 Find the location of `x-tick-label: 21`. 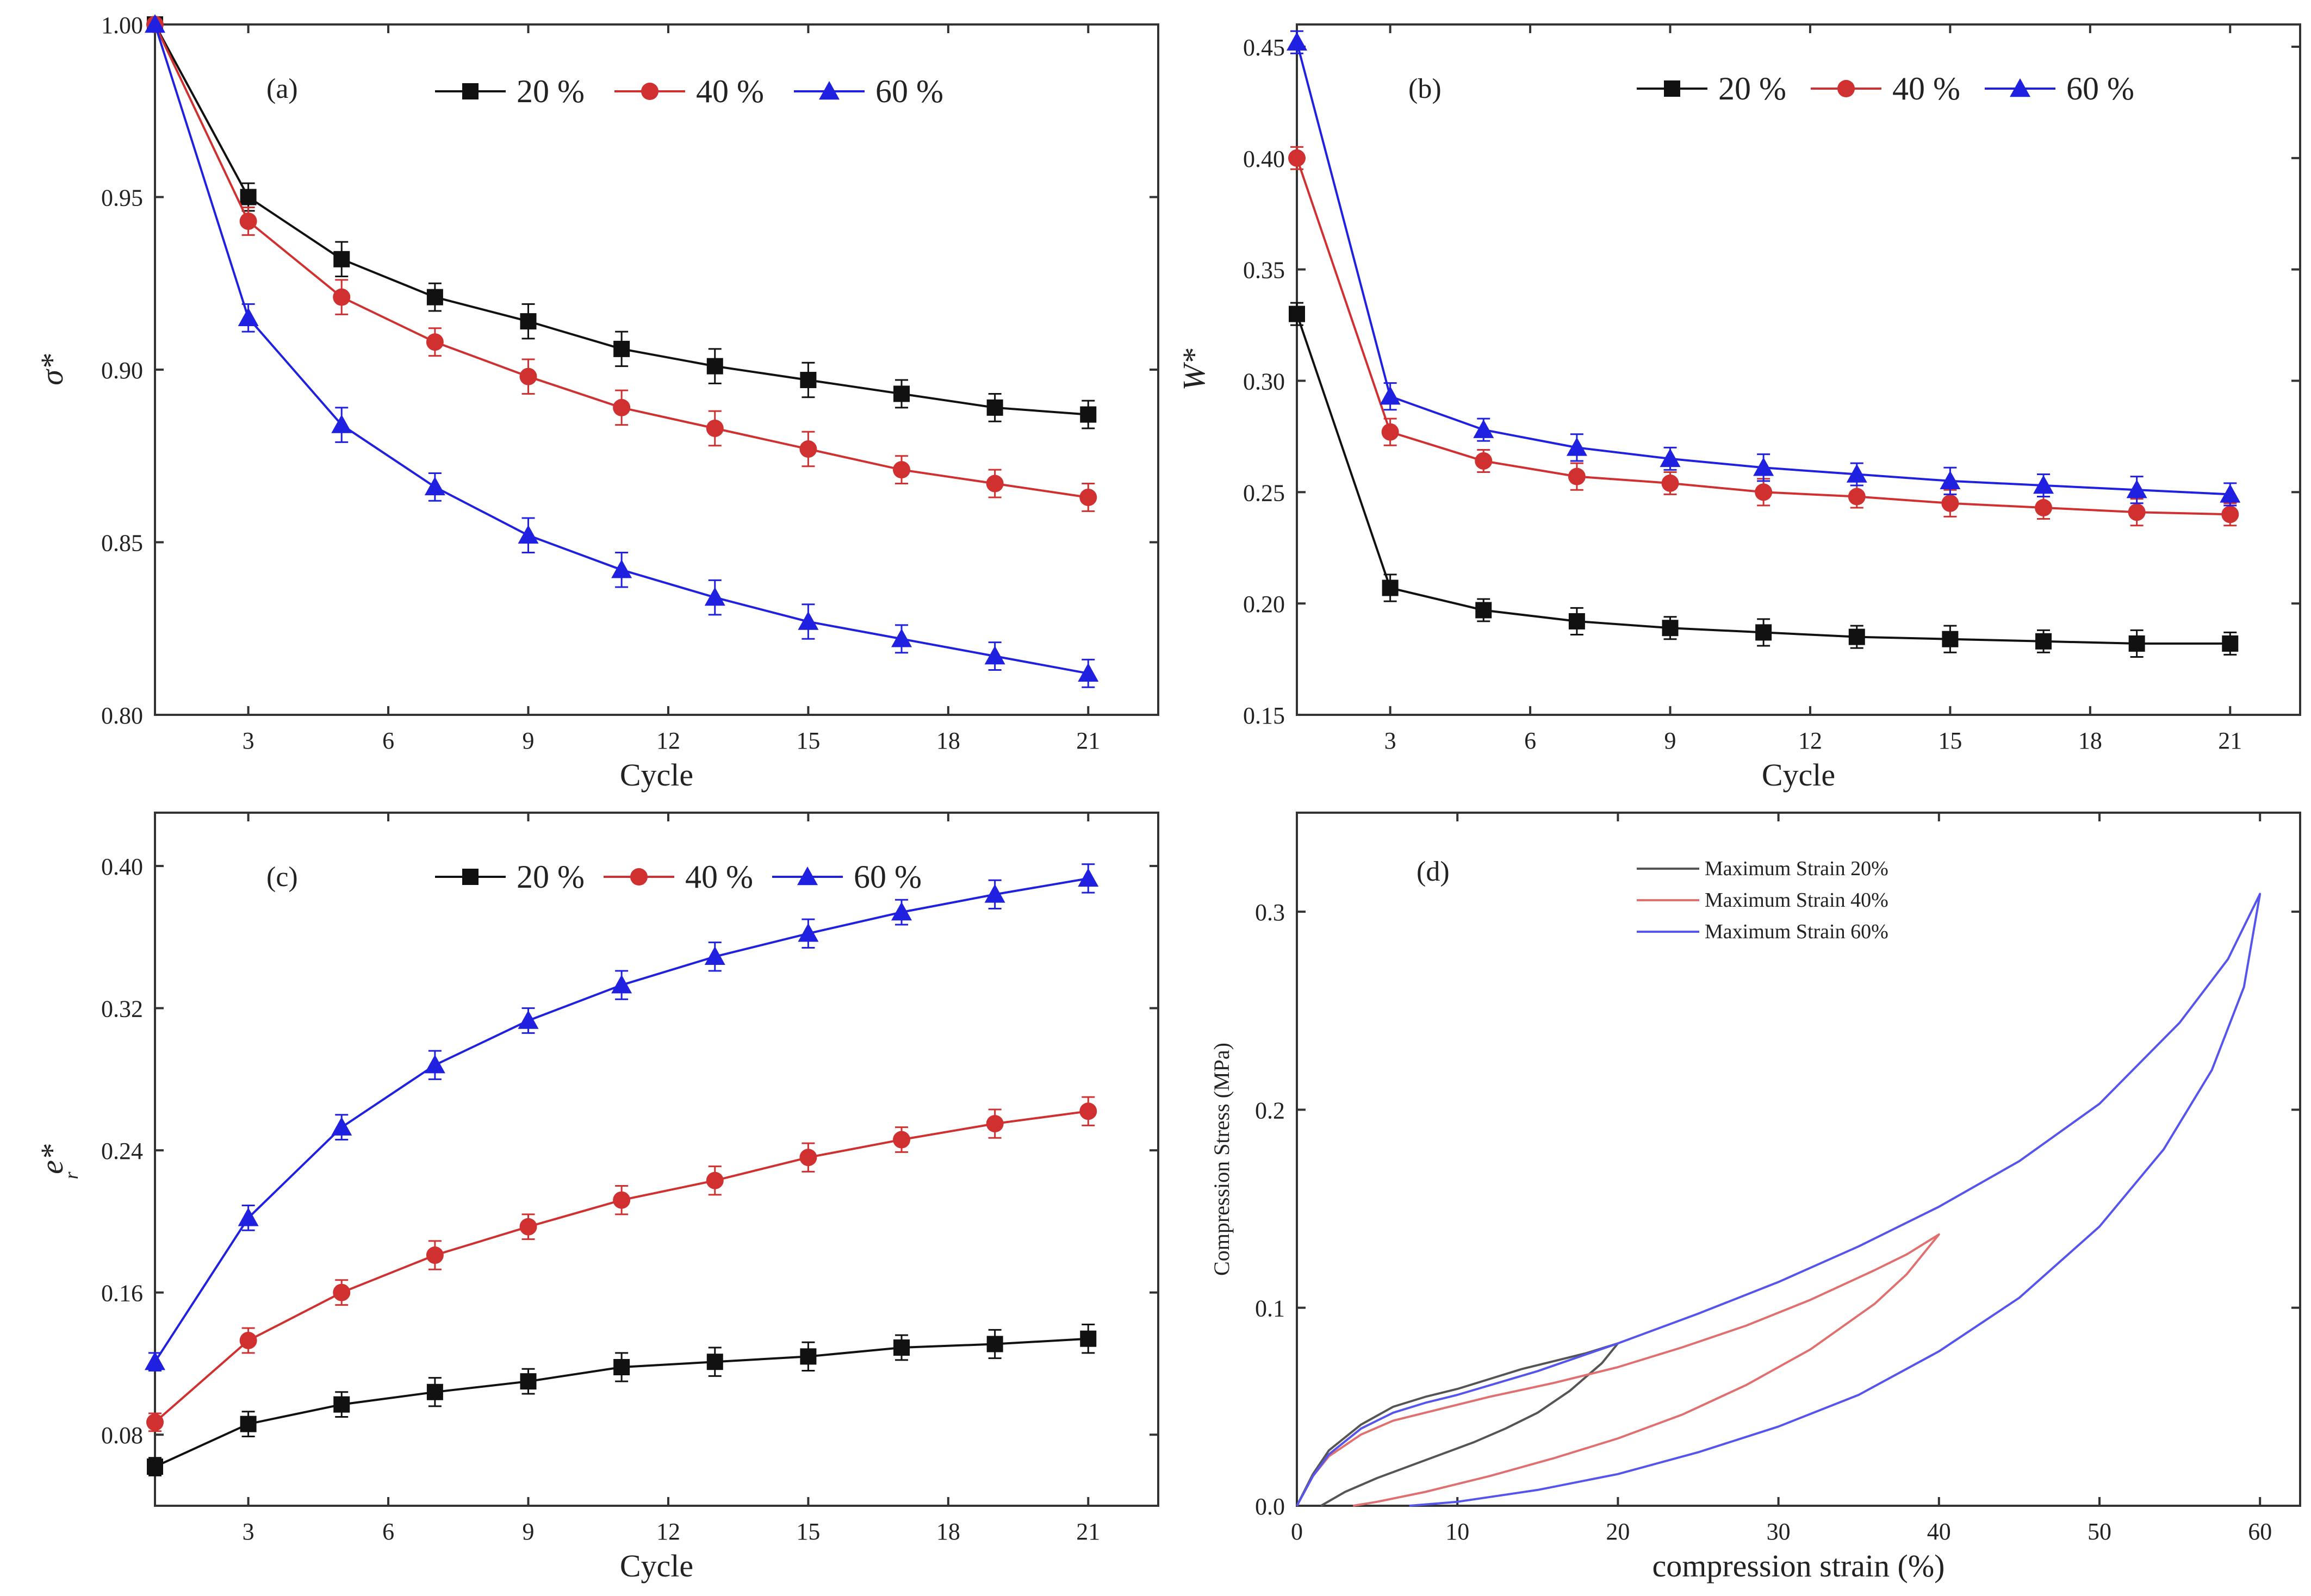

x-tick-label: 21 is located at coordinates (1088, 740).